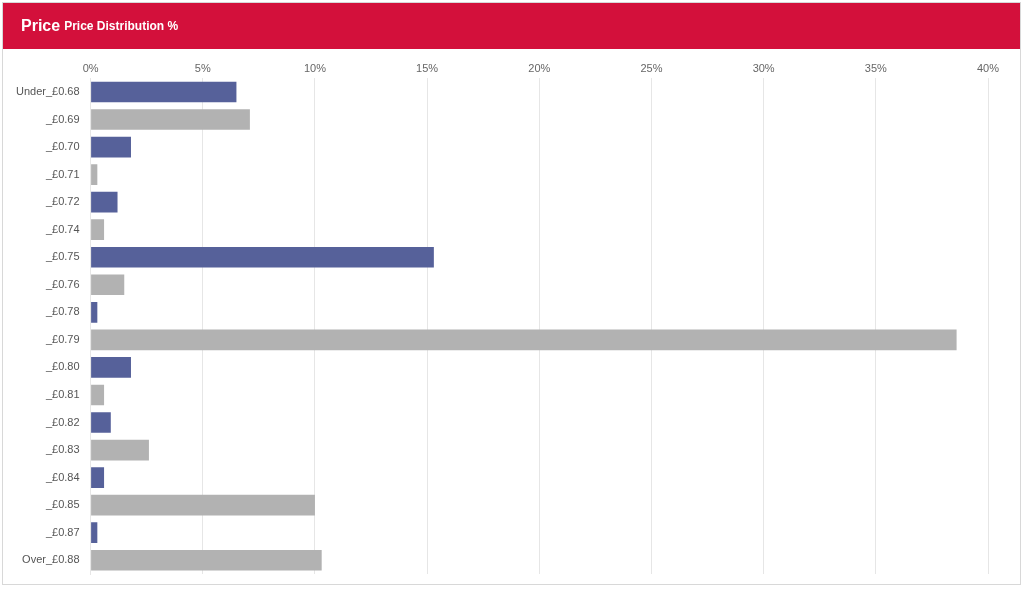 Image resolution: width=1025 pixels, height=593 pixels. What do you see at coordinates (62, 449) in the screenshot?
I see `y-tick-label: _£0.83` at bounding box center [62, 449].